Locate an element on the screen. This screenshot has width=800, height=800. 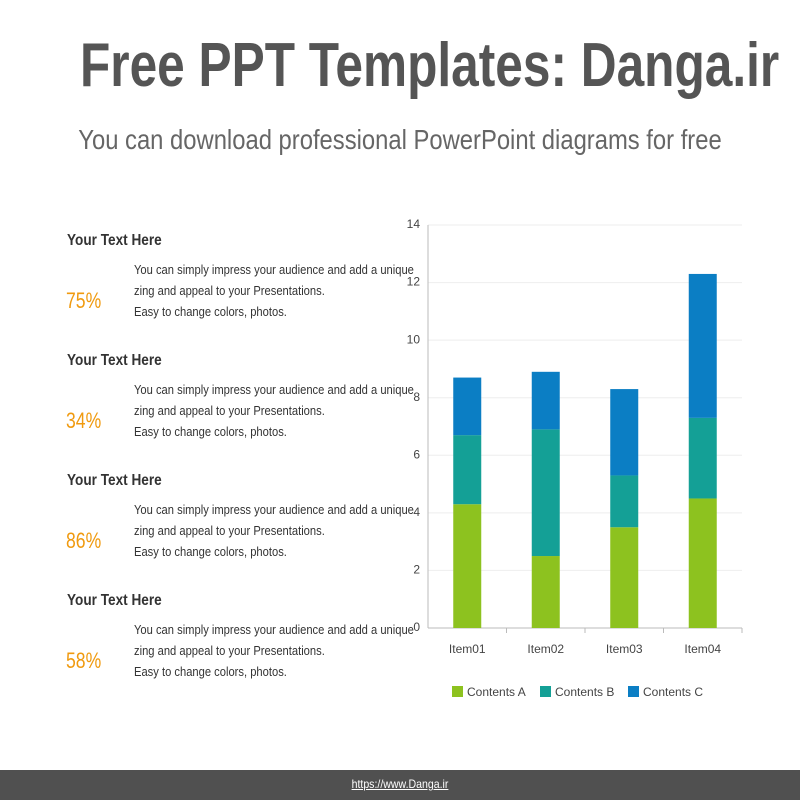
percentage-value: 34 is located at coordinates (76, 420).